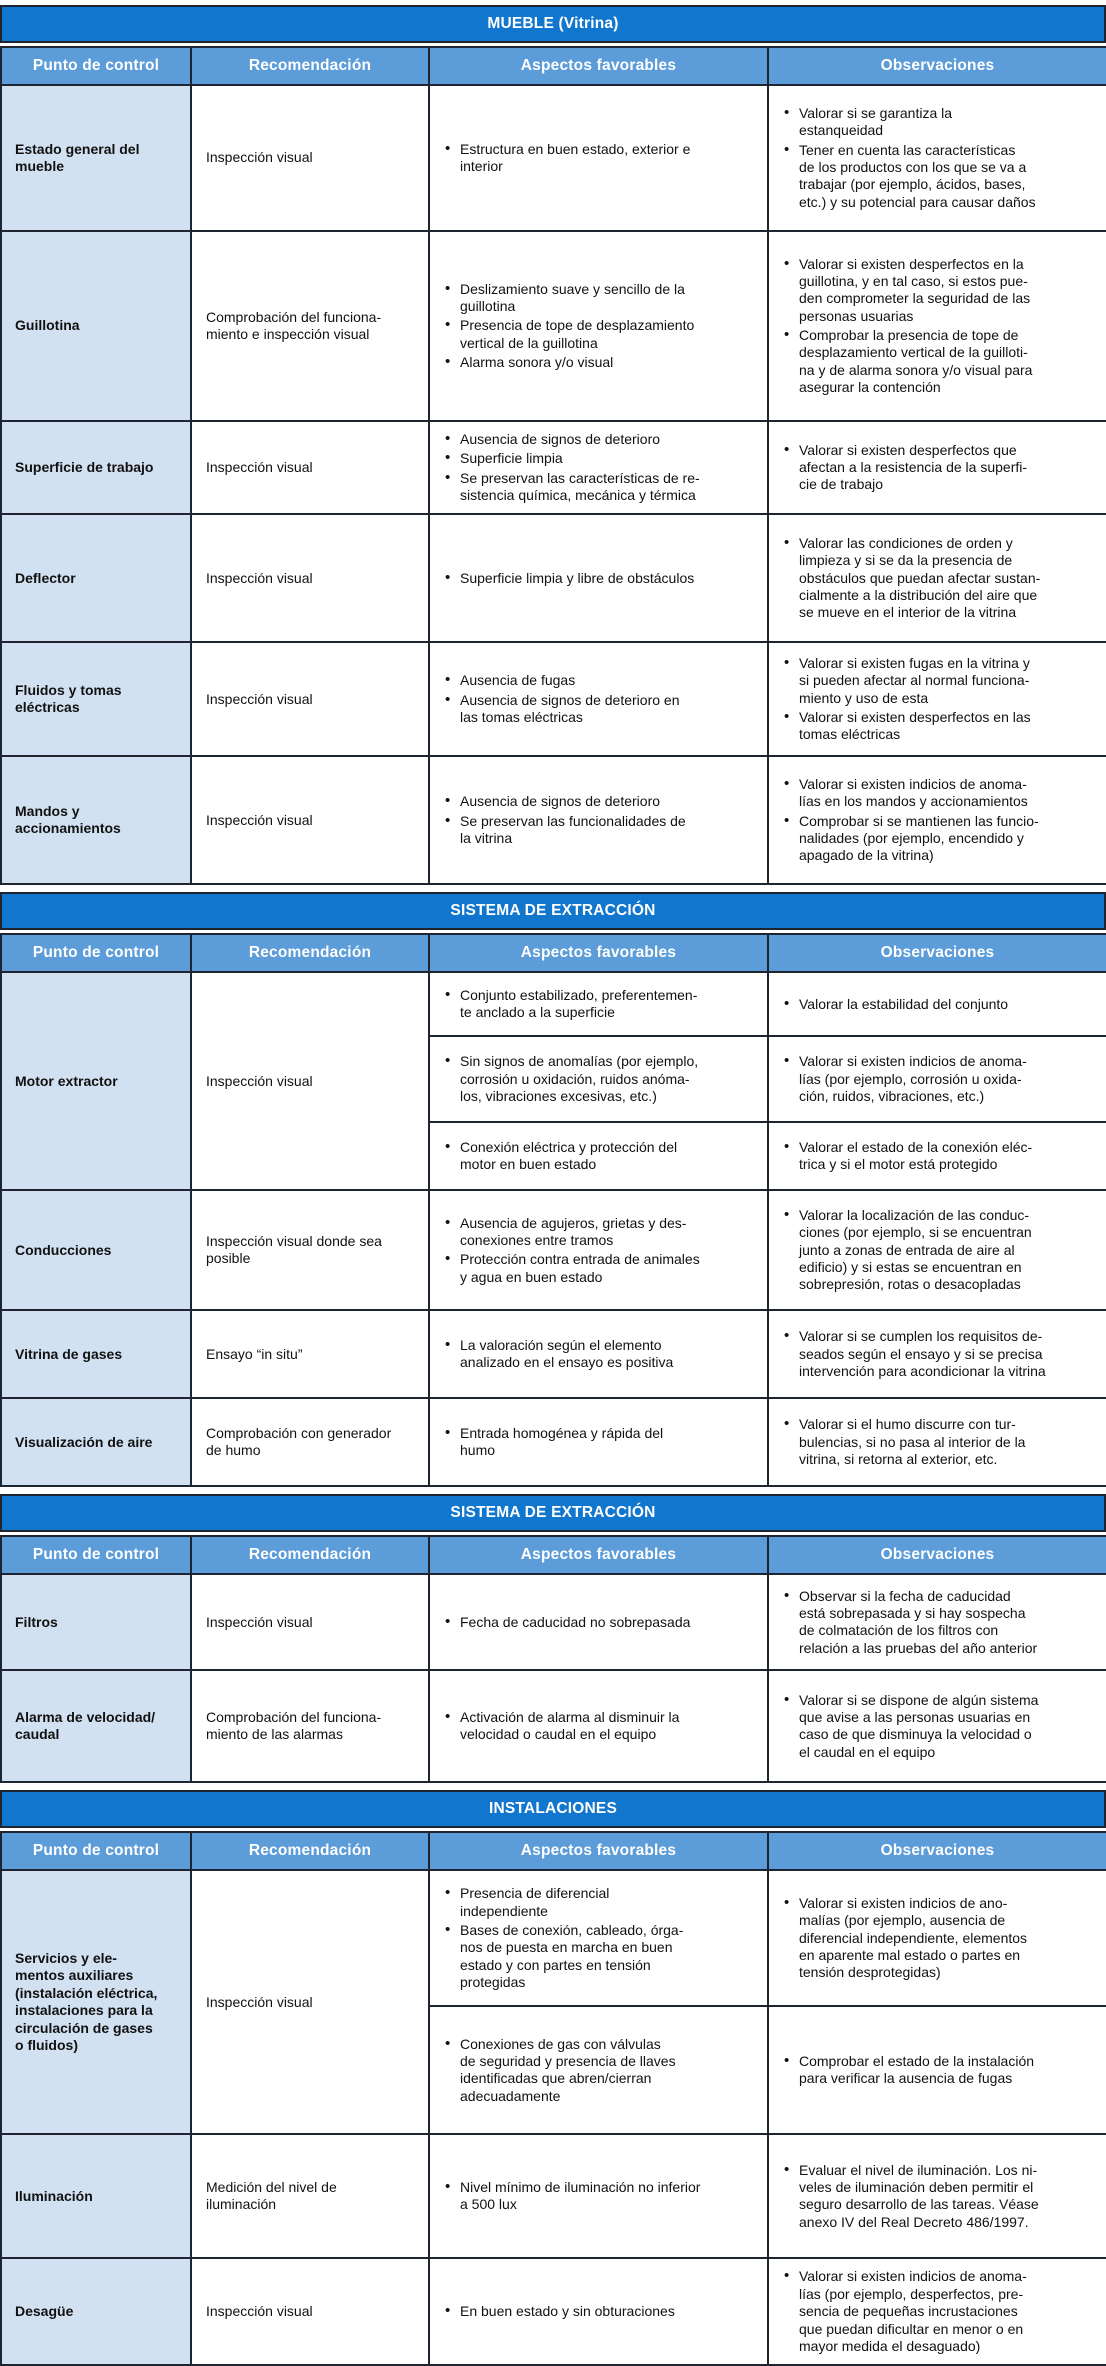  I want to click on recommendation-cell: Ensayo “in situ”, so click(310, 1354).